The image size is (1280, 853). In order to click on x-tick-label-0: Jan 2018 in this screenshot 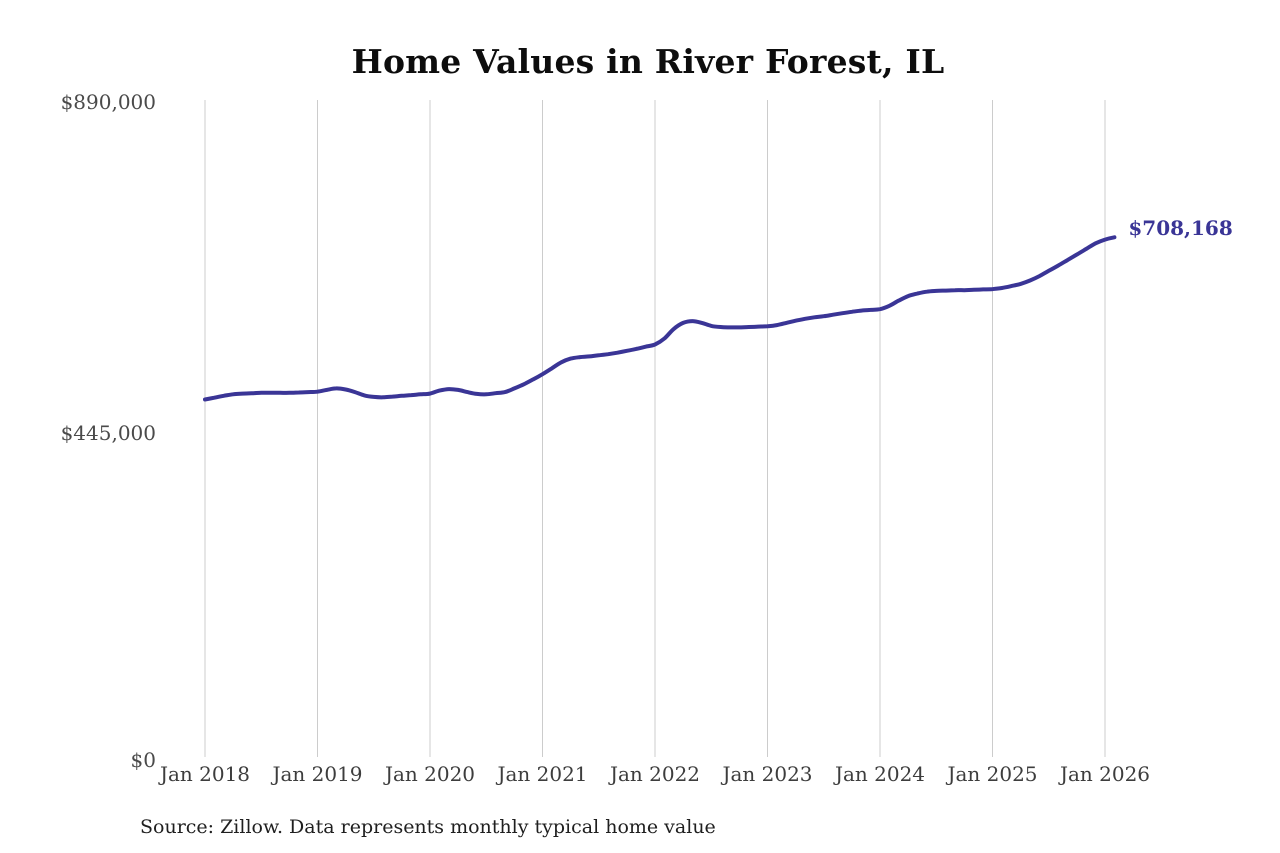, I will do `click(205, 774)`.